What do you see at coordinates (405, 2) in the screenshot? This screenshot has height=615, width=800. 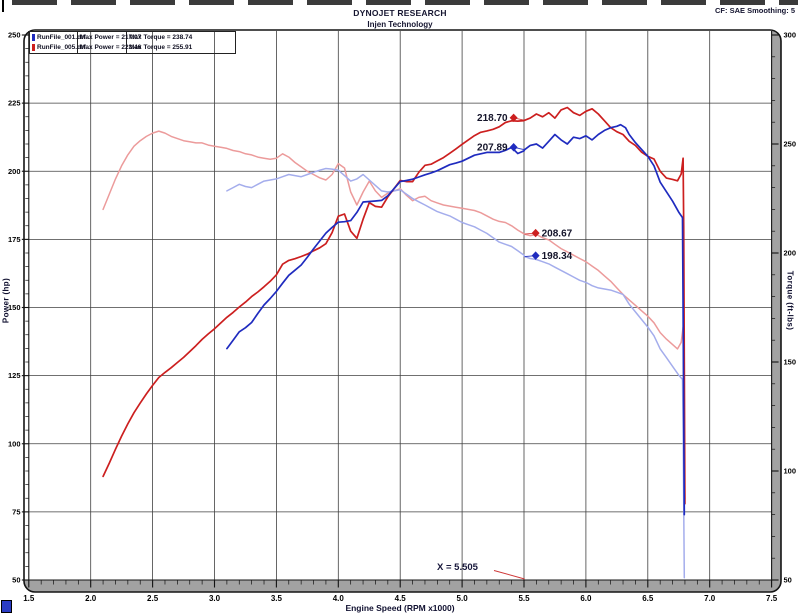 I see `window-top-artifact` at bounding box center [405, 2].